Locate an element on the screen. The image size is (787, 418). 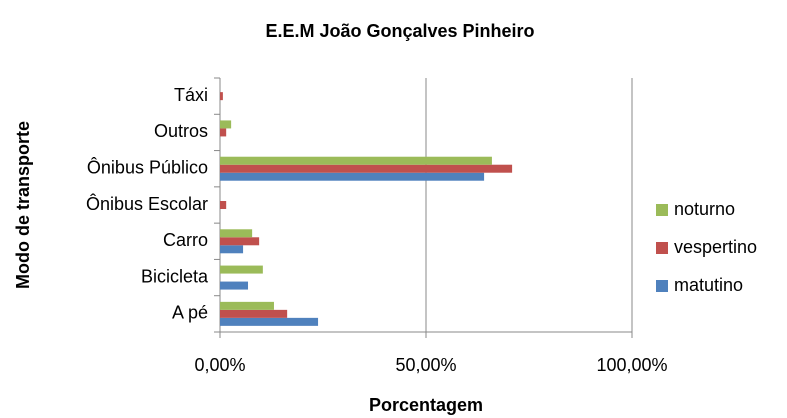
x-axis-label: Porcentagem is located at coordinates (426, 405).